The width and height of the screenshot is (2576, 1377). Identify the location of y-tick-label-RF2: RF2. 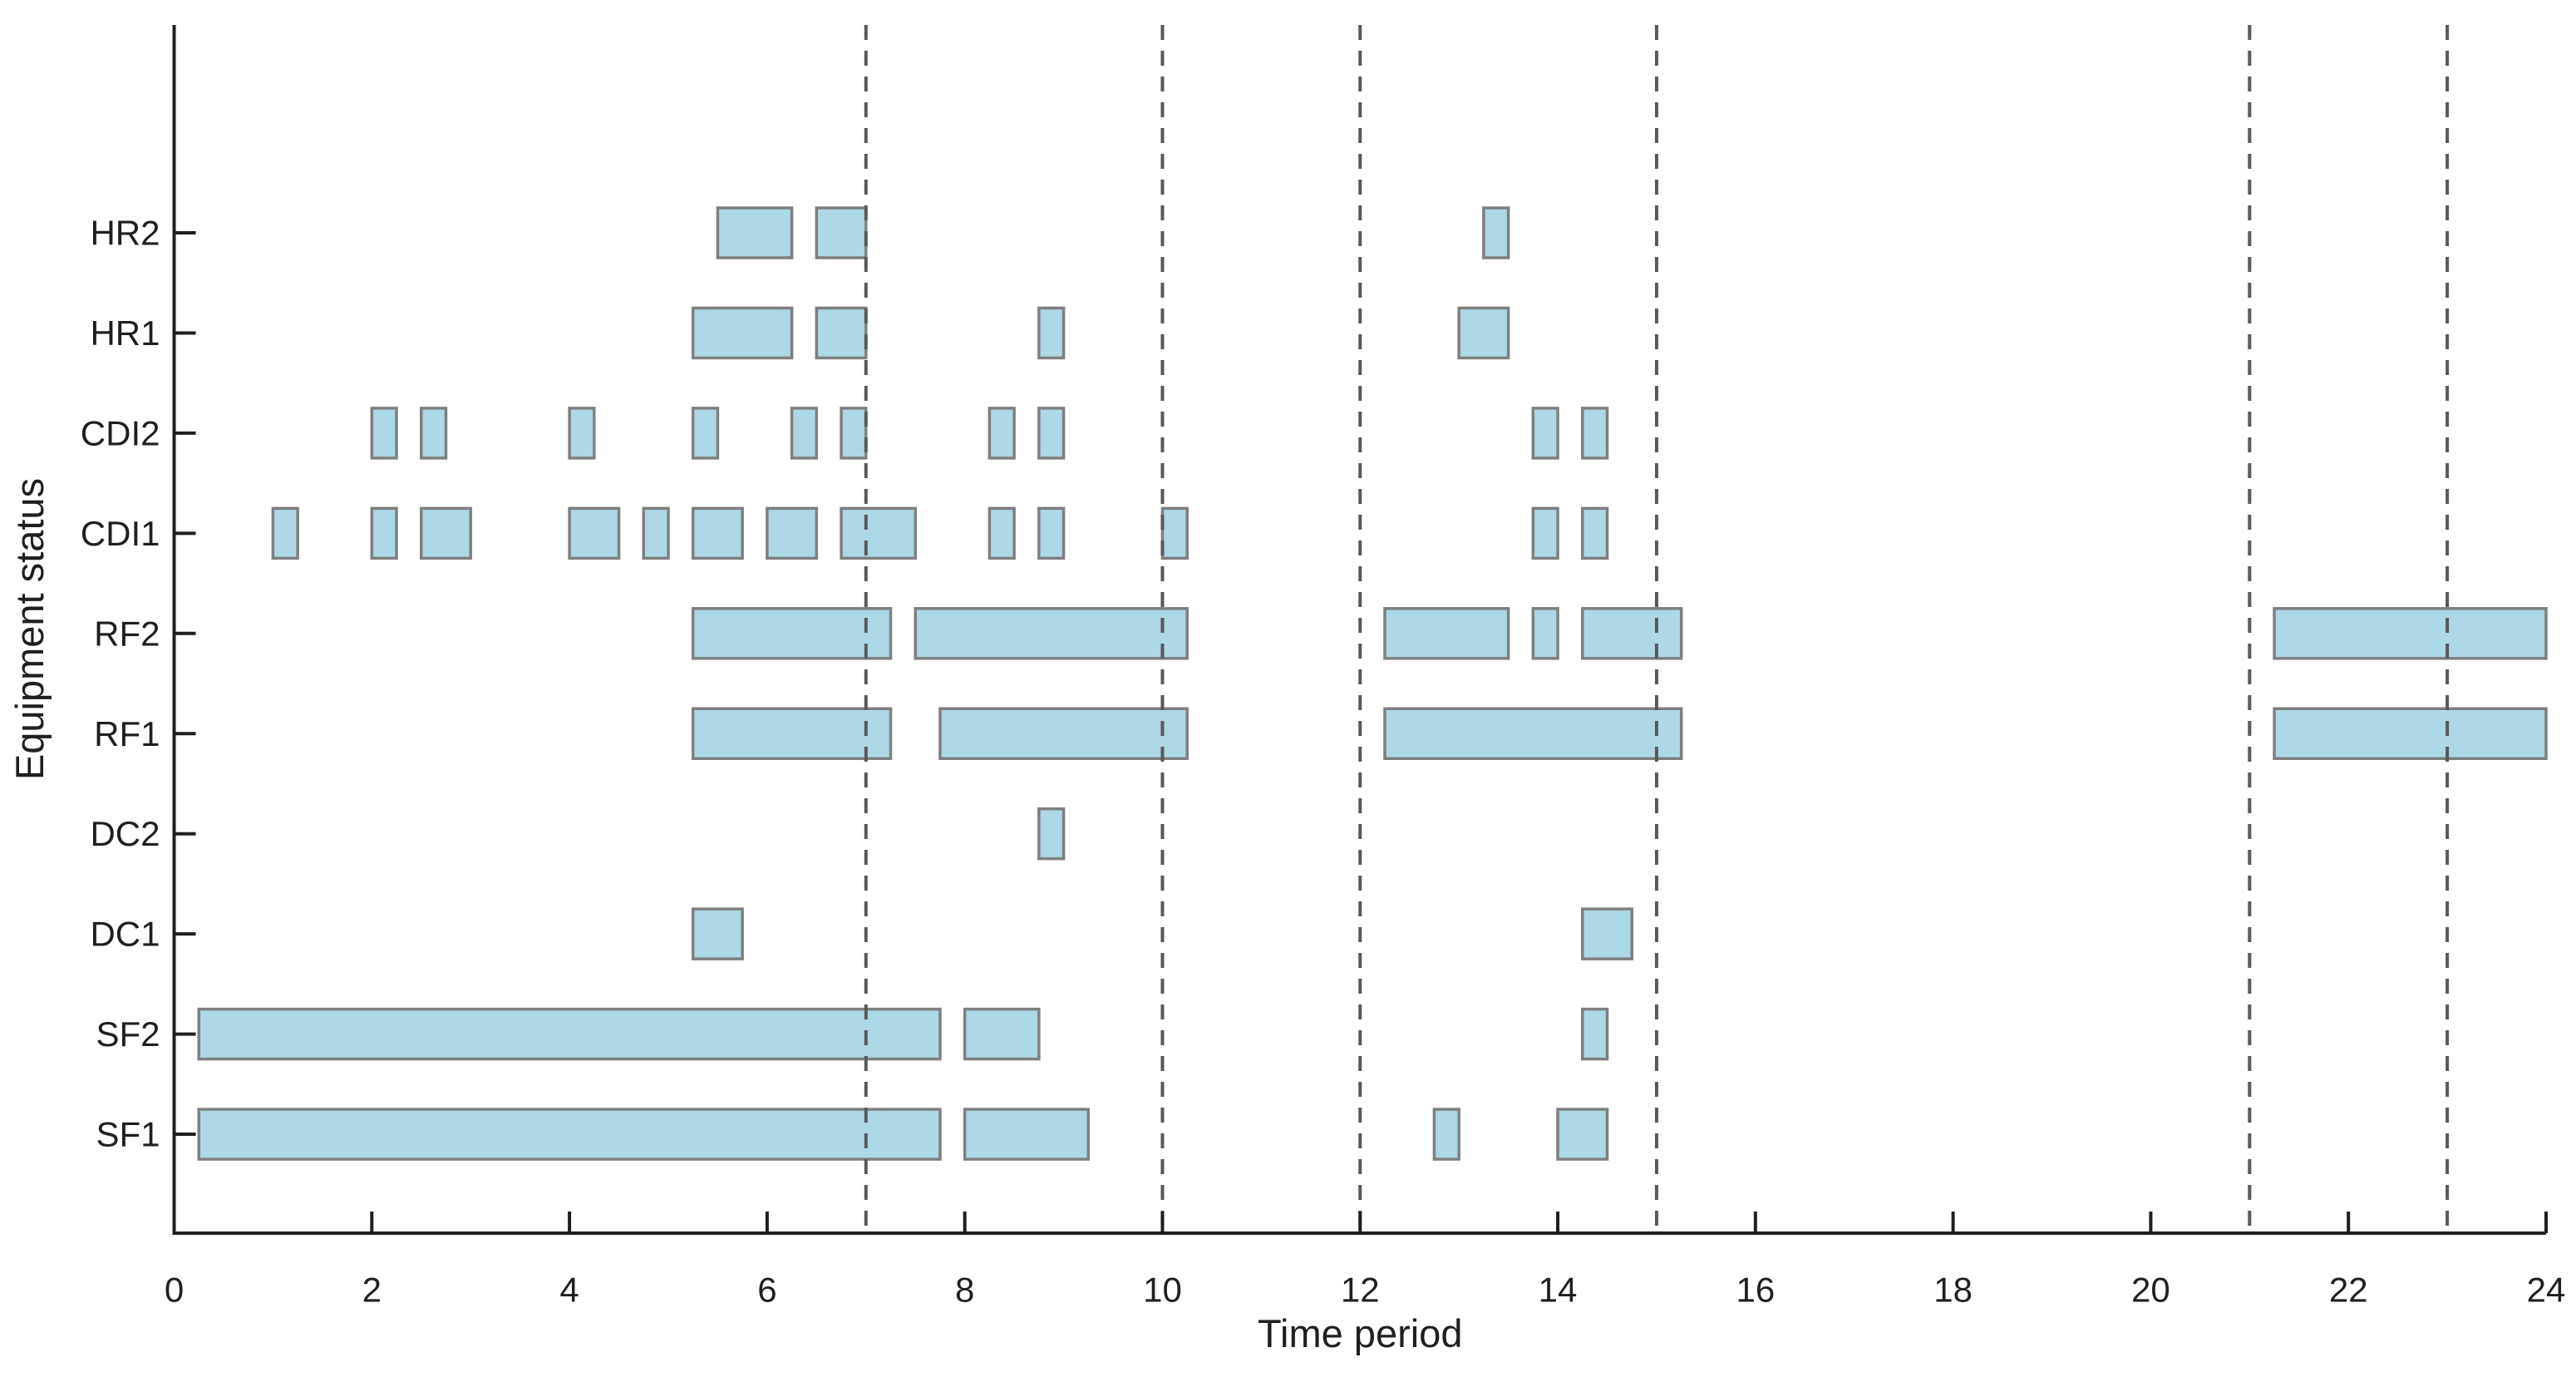
(127, 633).